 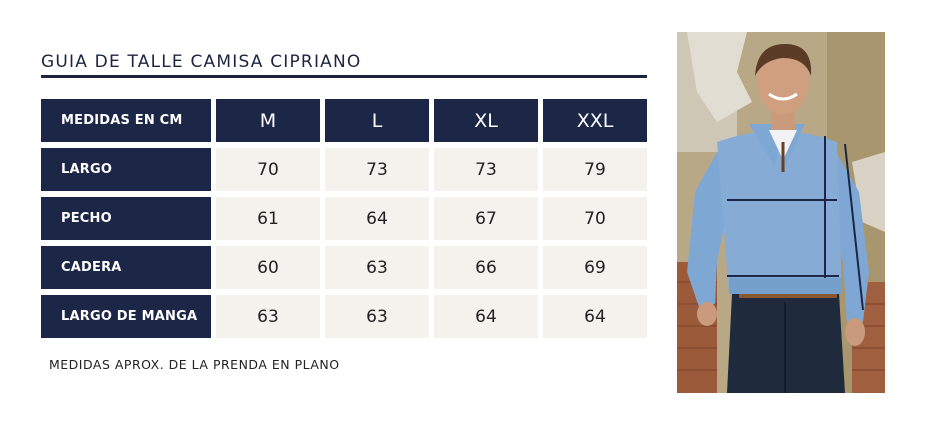 I want to click on table-cell: 79, so click(x=595, y=169).